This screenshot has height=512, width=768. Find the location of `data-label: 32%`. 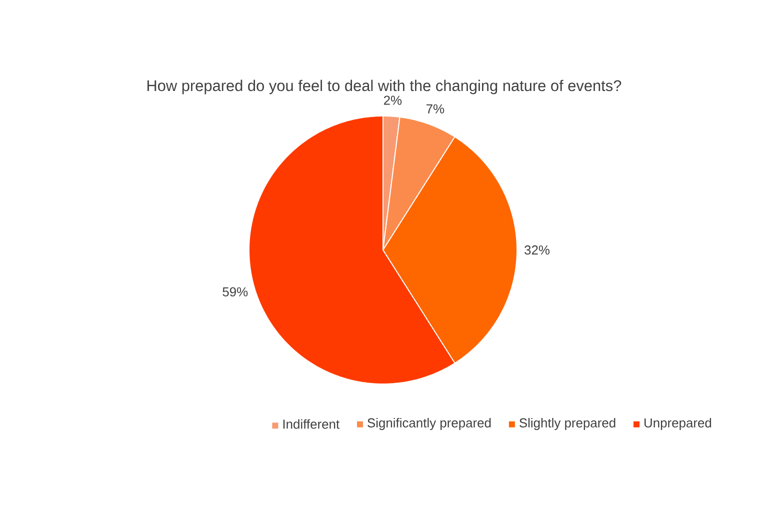

data-label: 32% is located at coordinates (537, 250).